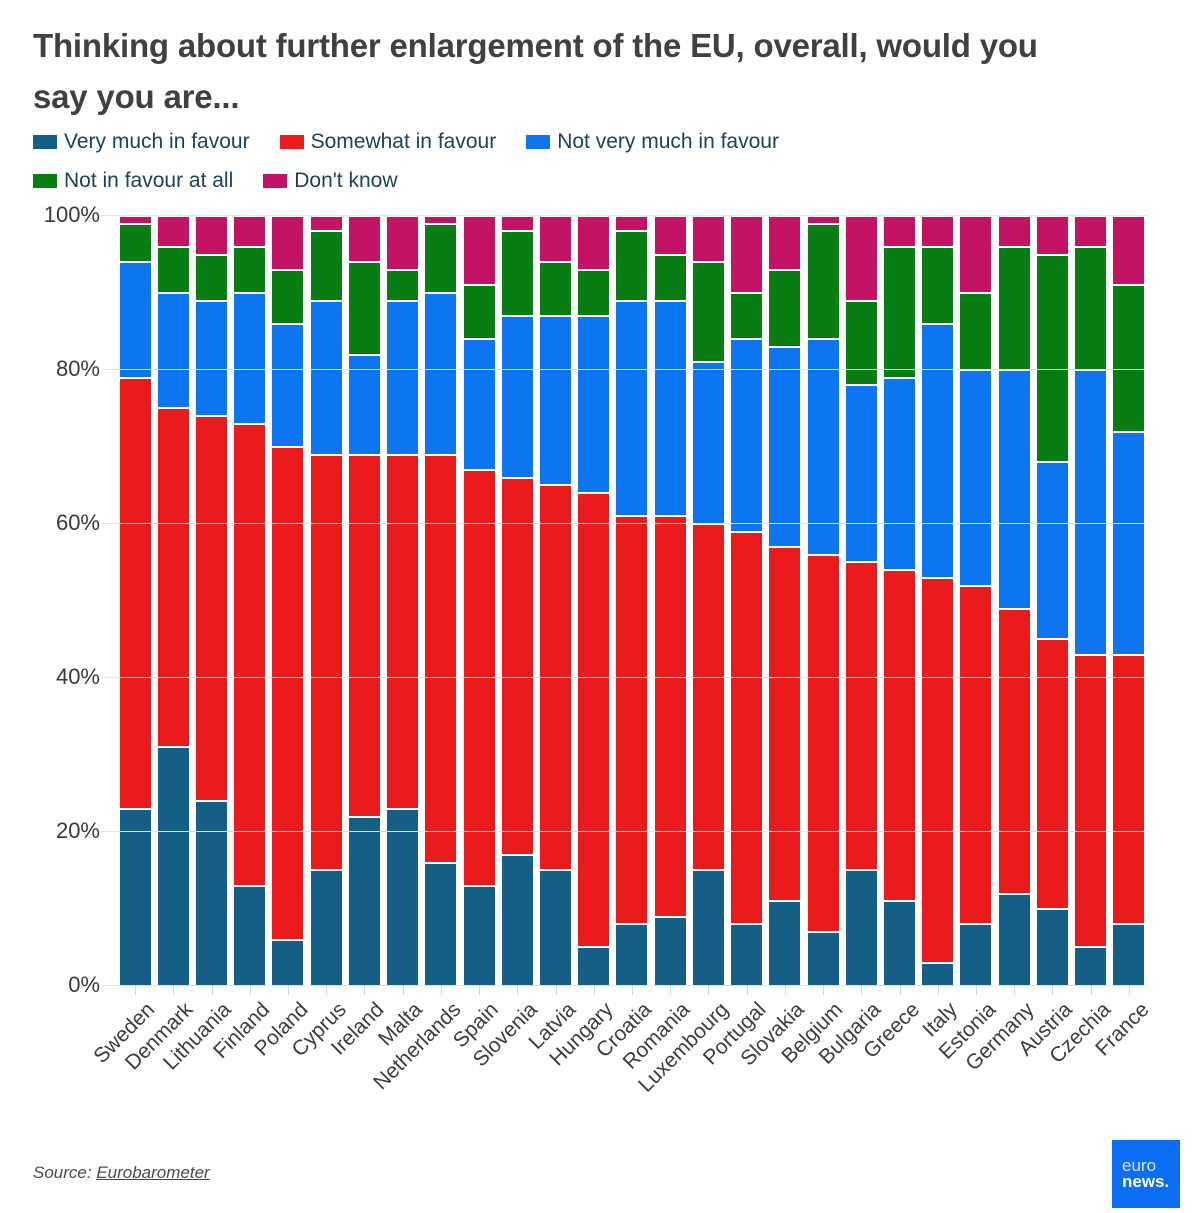  I want to click on bar-column-luxembourg, so click(708, 600).